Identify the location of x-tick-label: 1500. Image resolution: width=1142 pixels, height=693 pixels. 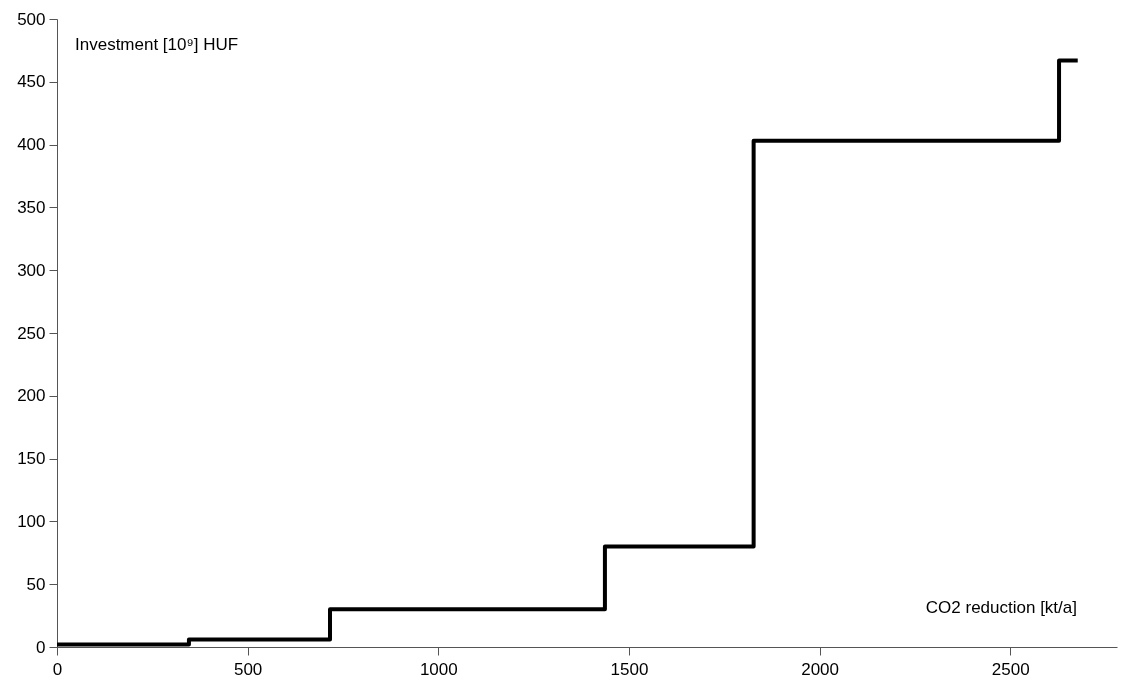
(629, 669).